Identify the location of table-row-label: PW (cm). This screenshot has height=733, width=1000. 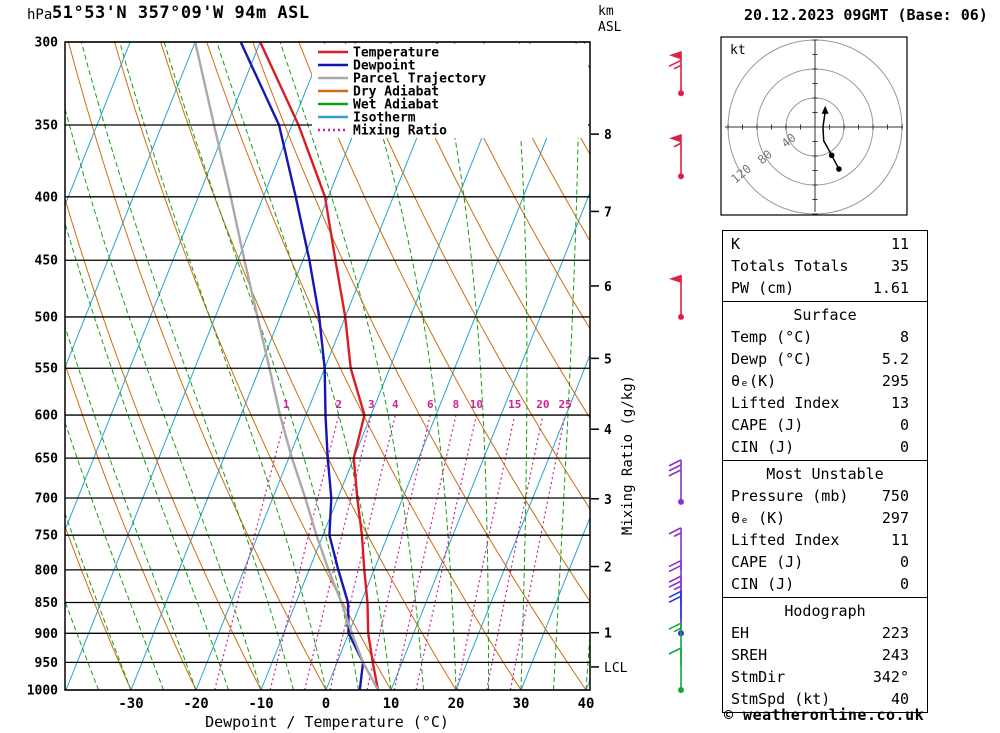
(763, 288).